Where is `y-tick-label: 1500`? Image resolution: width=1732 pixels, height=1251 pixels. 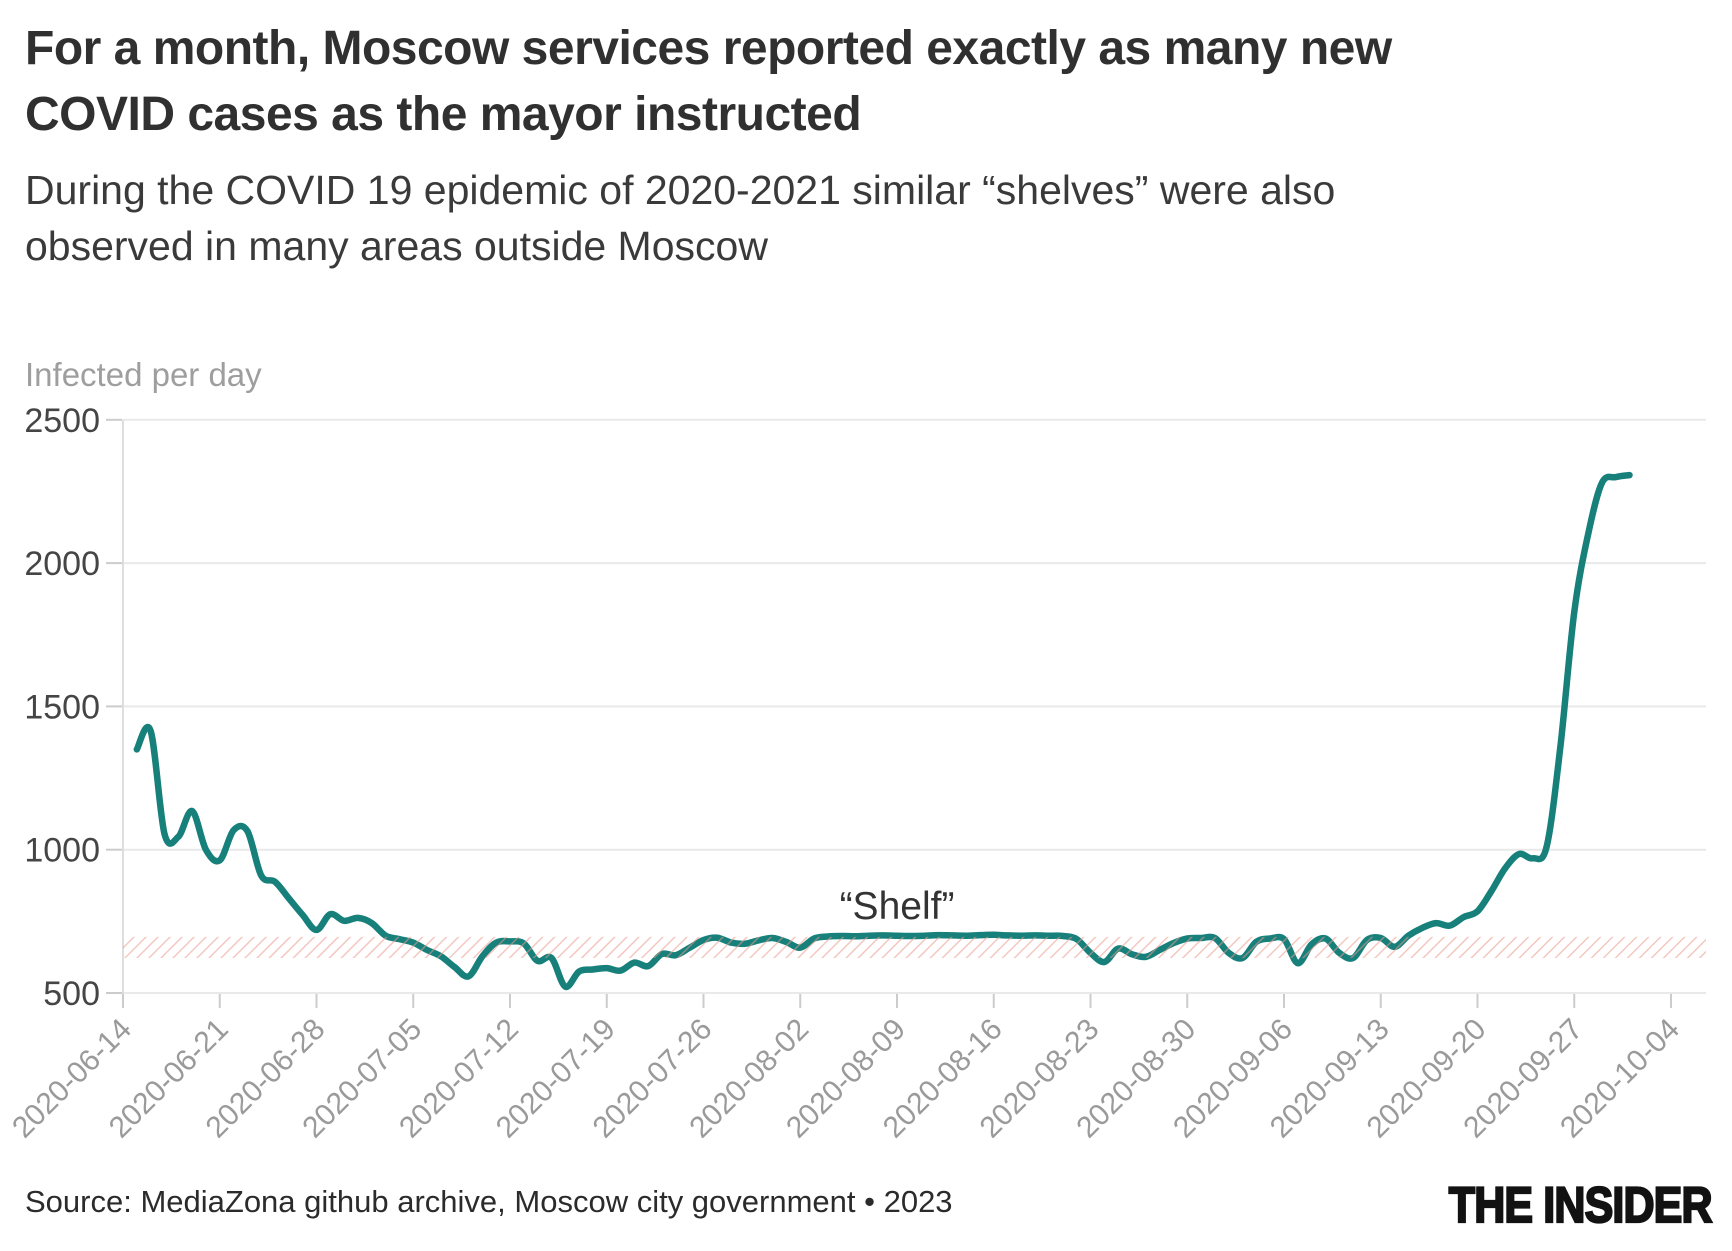 y-tick-label: 1500 is located at coordinates (62, 707).